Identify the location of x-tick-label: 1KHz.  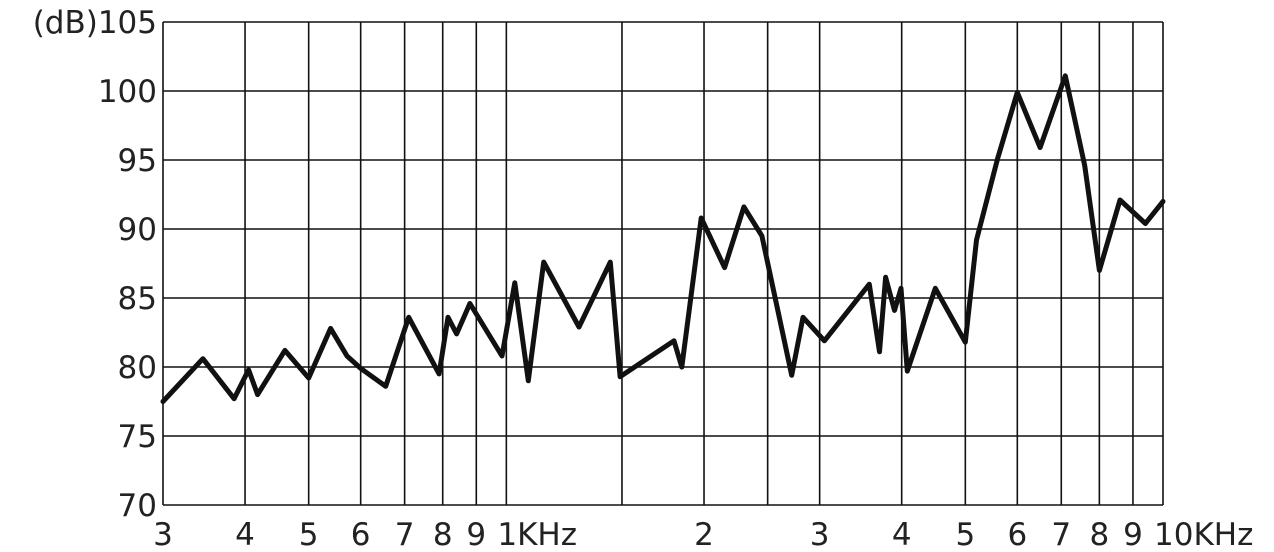
(537, 534).